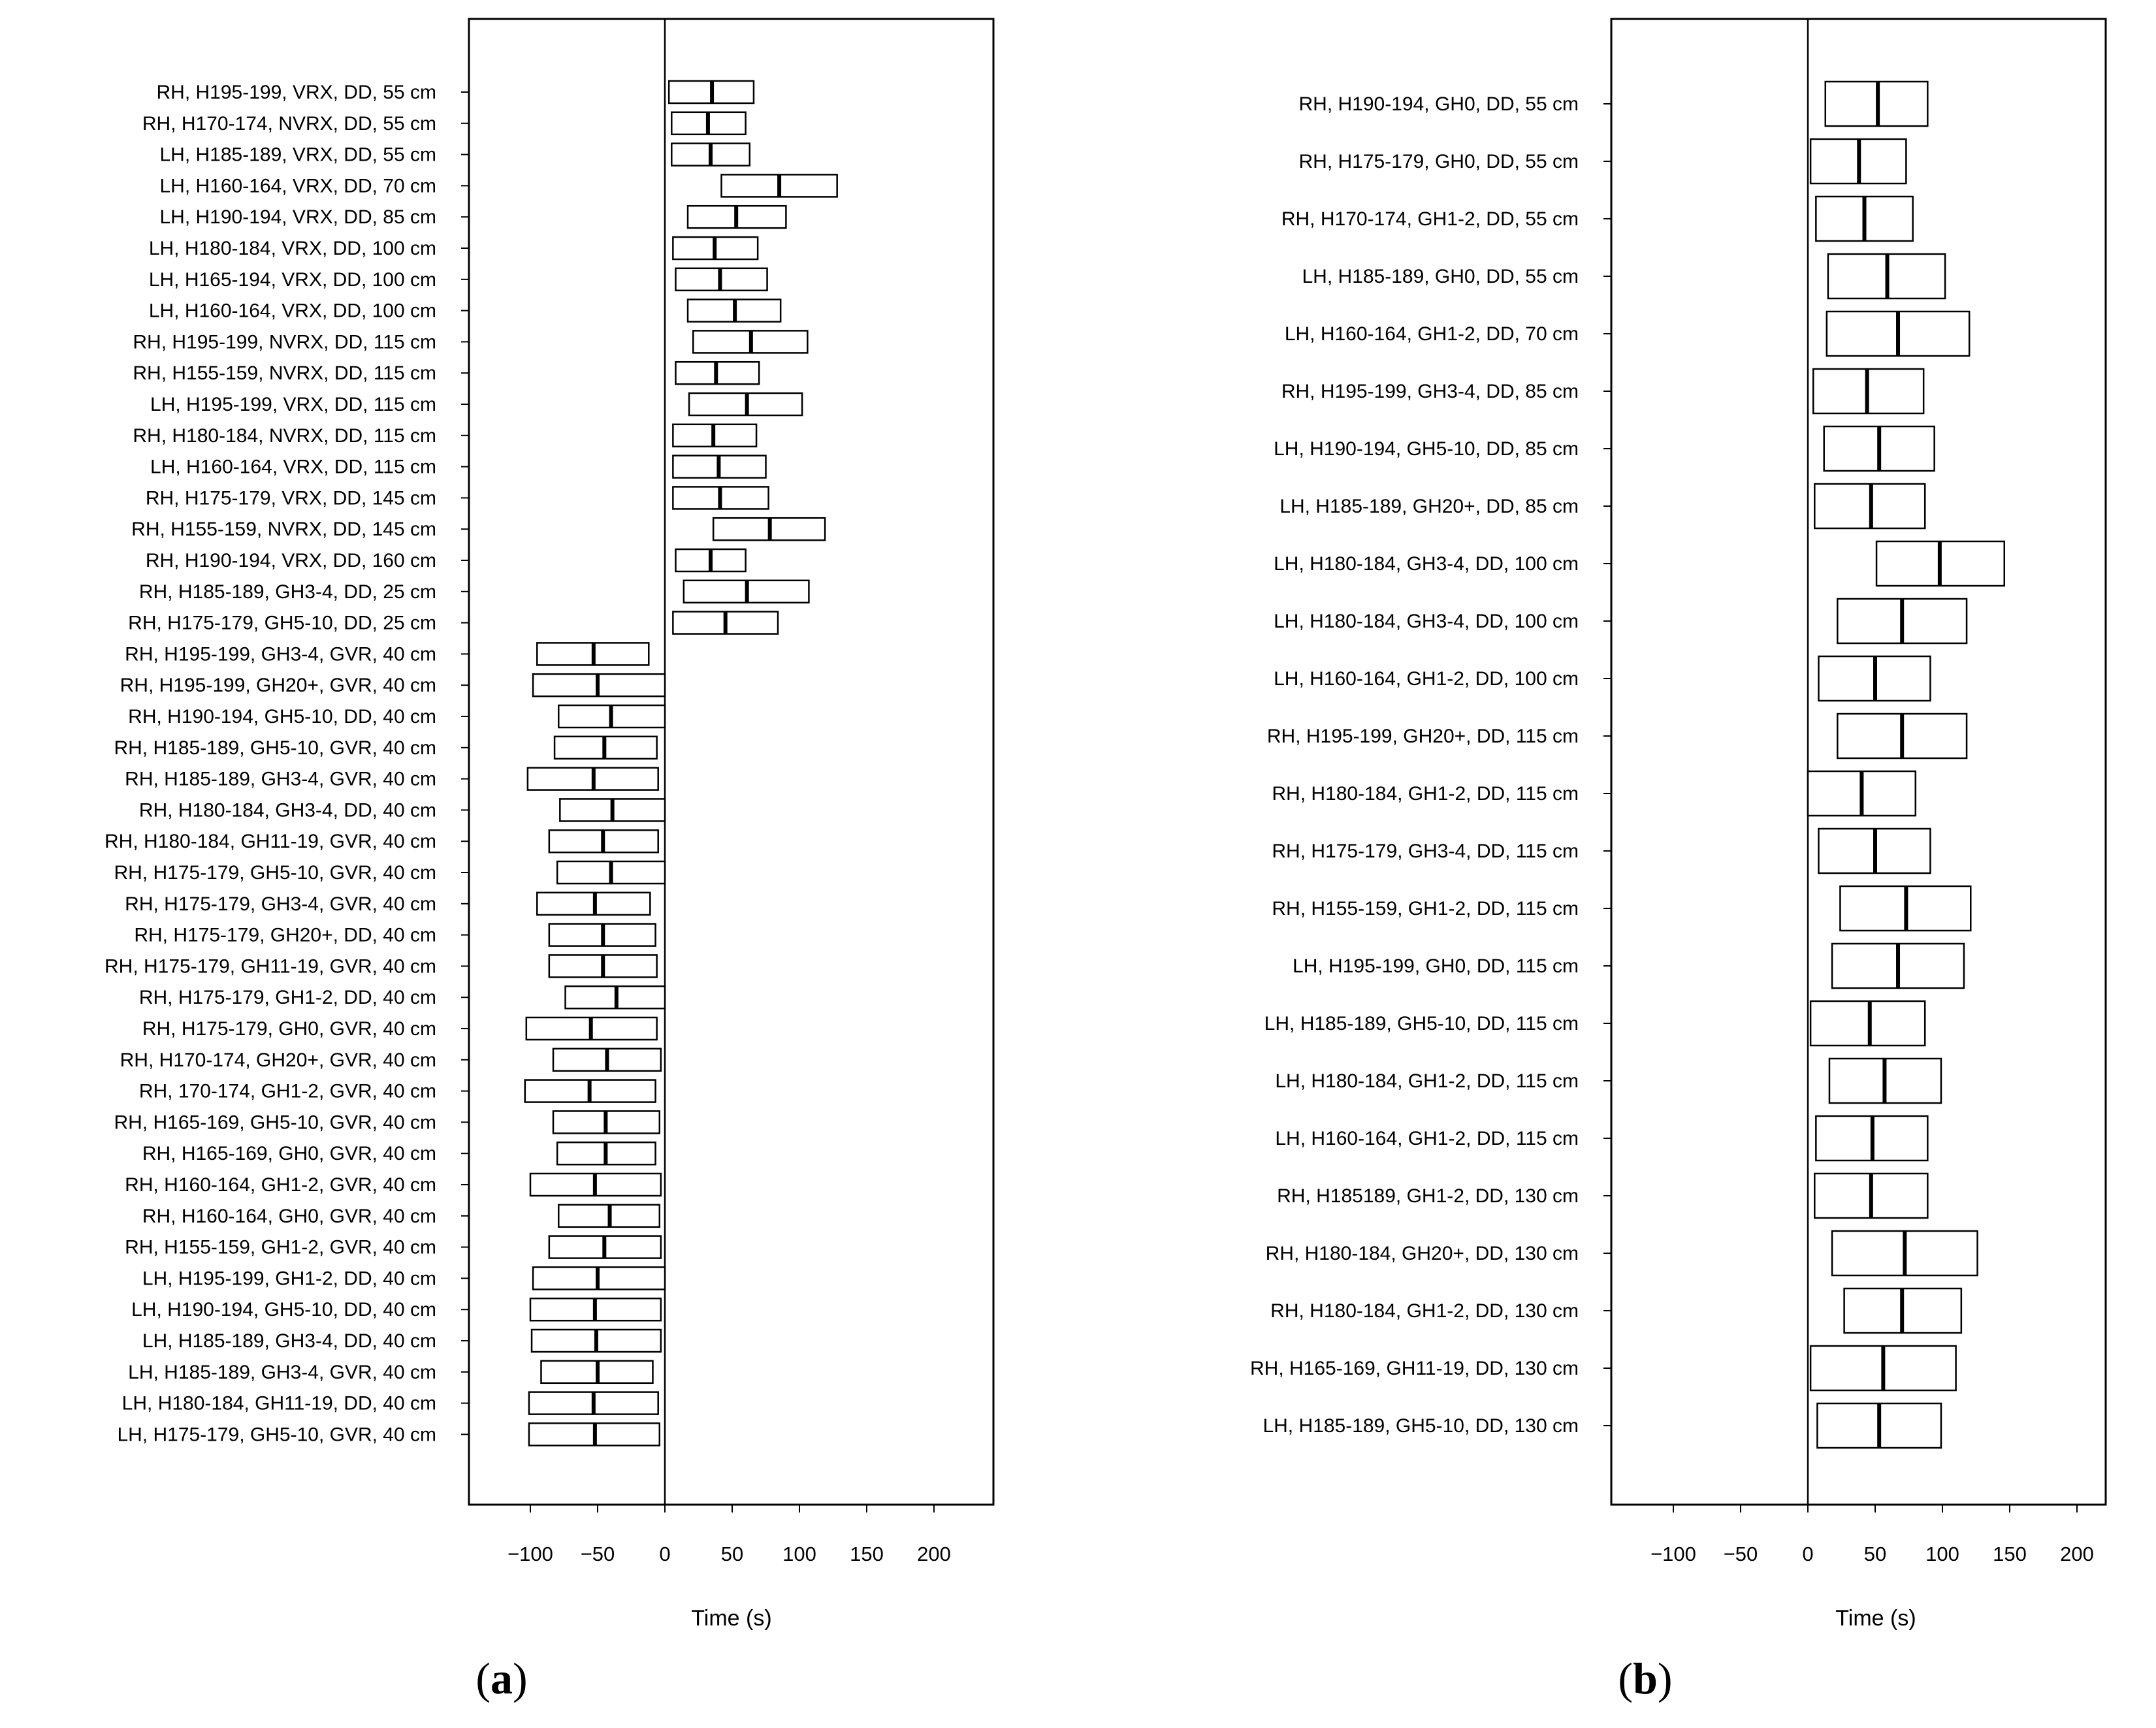  What do you see at coordinates (282, 1372) in the screenshot?
I see `chart-a-category-label: LH, H185-189, GH3-4, GVR, 40 cm` at bounding box center [282, 1372].